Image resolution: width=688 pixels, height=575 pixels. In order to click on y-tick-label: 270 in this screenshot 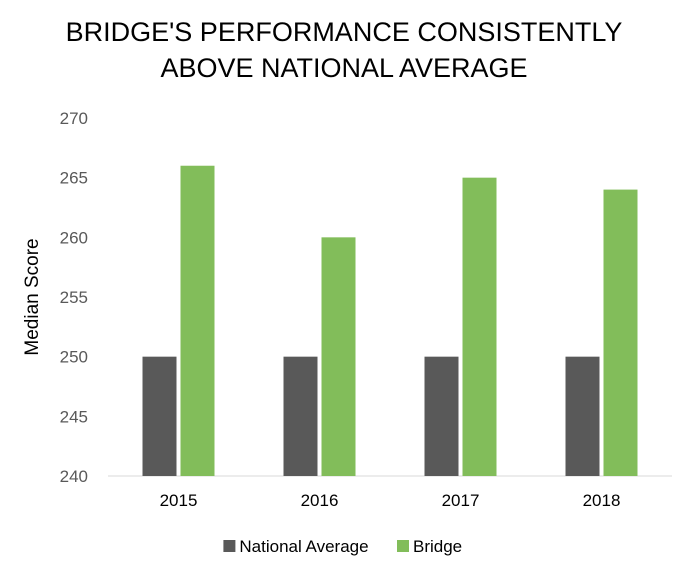, I will do `click(74, 118)`.